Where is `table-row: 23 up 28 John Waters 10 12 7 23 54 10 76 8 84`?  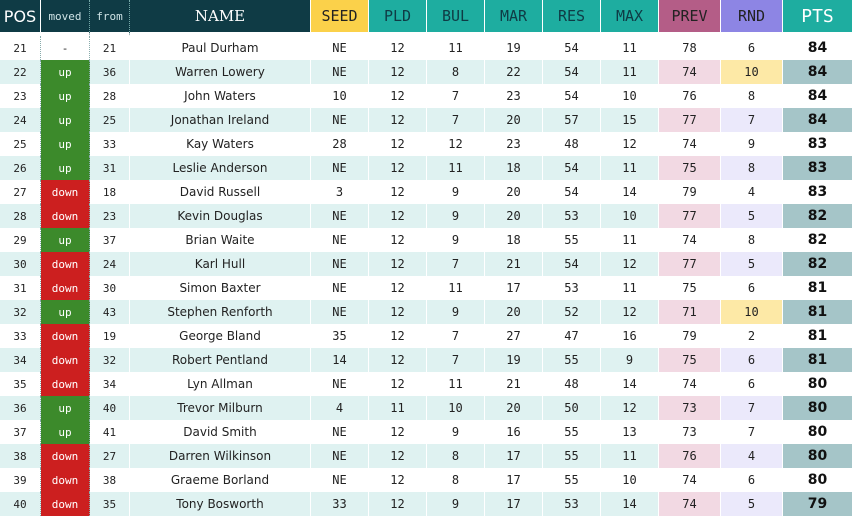 table-row: 23 up 28 John Waters 10 12 7 23 54 10 76 8 84 is located at coordinates (426, 96).